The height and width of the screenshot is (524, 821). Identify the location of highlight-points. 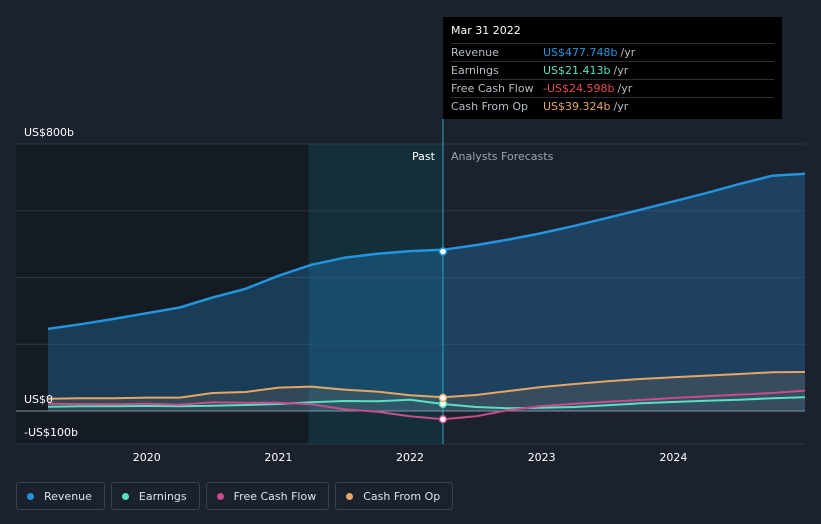
(443, 335).